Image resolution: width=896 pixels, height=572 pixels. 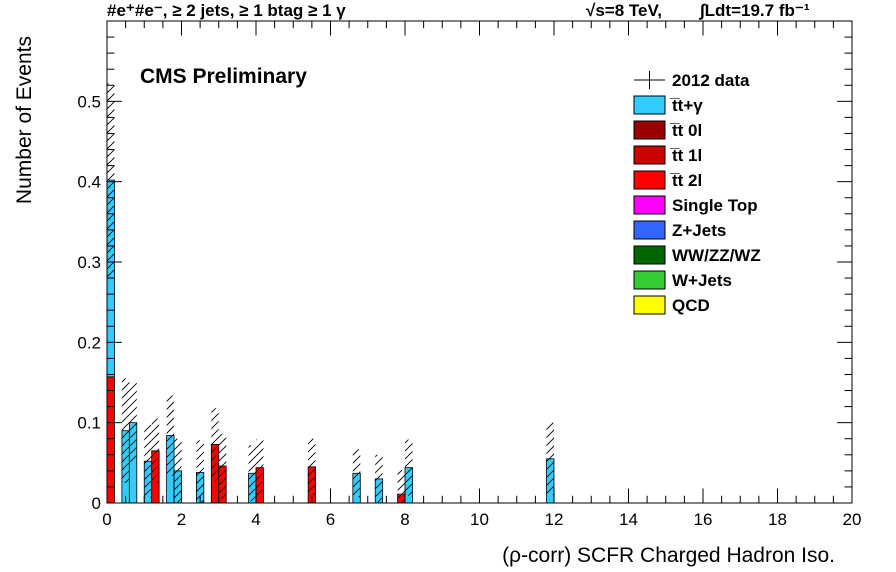 I want to click on legend-label: t̅t+γ, so click(x=686, y=105).